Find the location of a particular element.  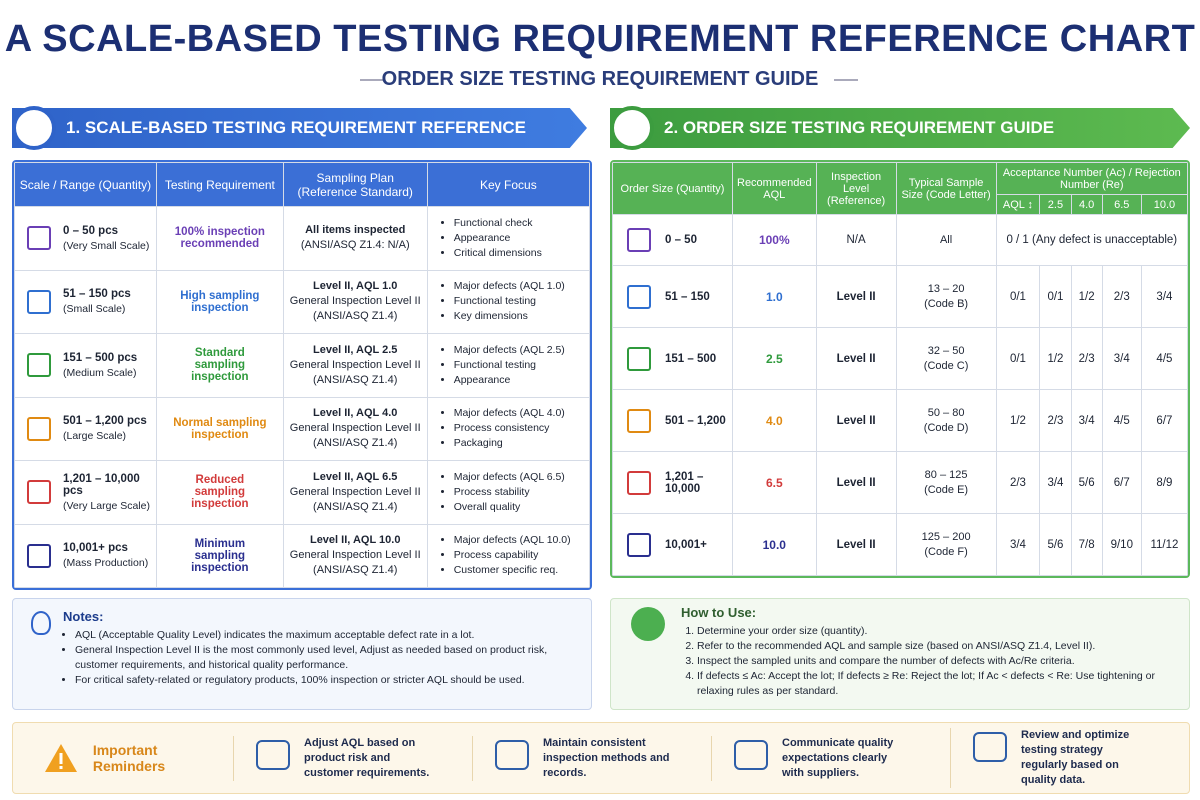

focus-item: Major defects (AQL 6.5) is located at coordinates (519, 477).